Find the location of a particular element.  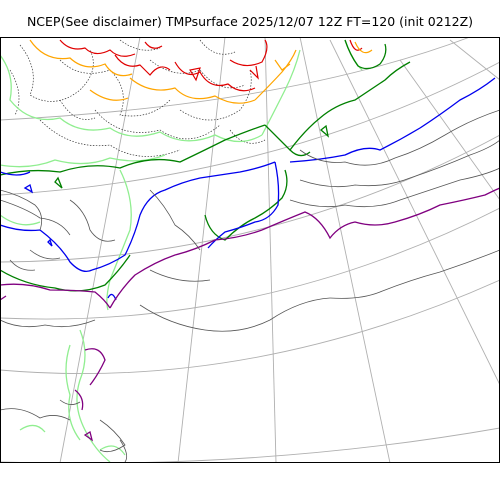

dotted-contours is located at coordinates (137, 98).